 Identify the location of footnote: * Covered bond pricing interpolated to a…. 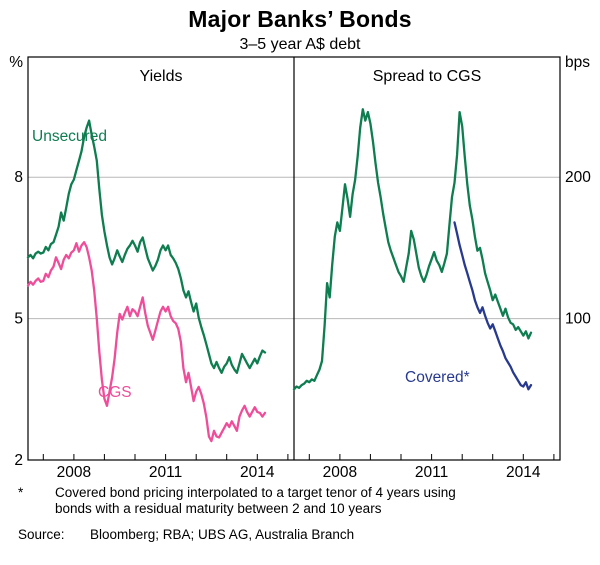
(298, 501).